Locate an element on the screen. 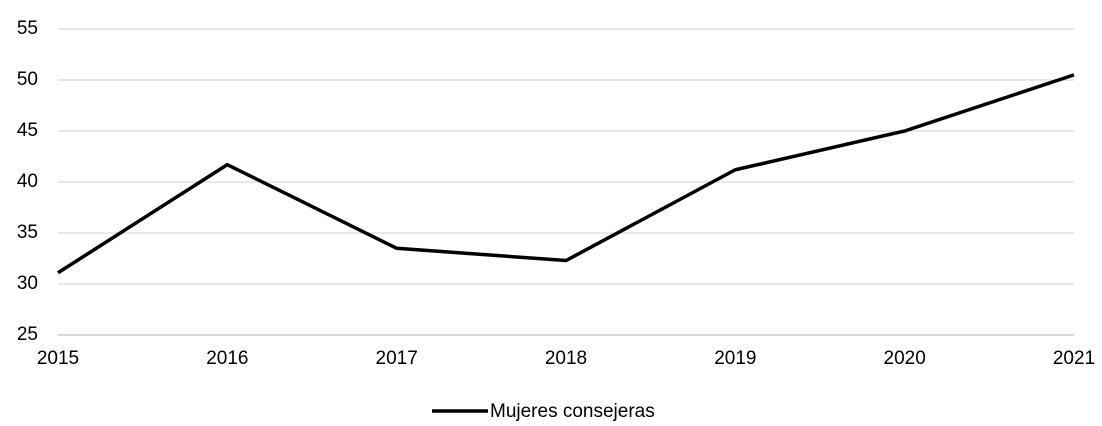  y-tick-label: 25 is located at coordinates (27, 334).